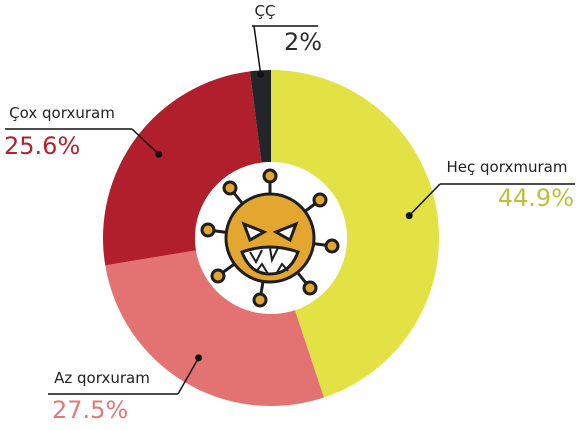  What do you see at coordinates (270, 238) in the screenshot?
I see `virus-icon` at bounding box center [270, 238].